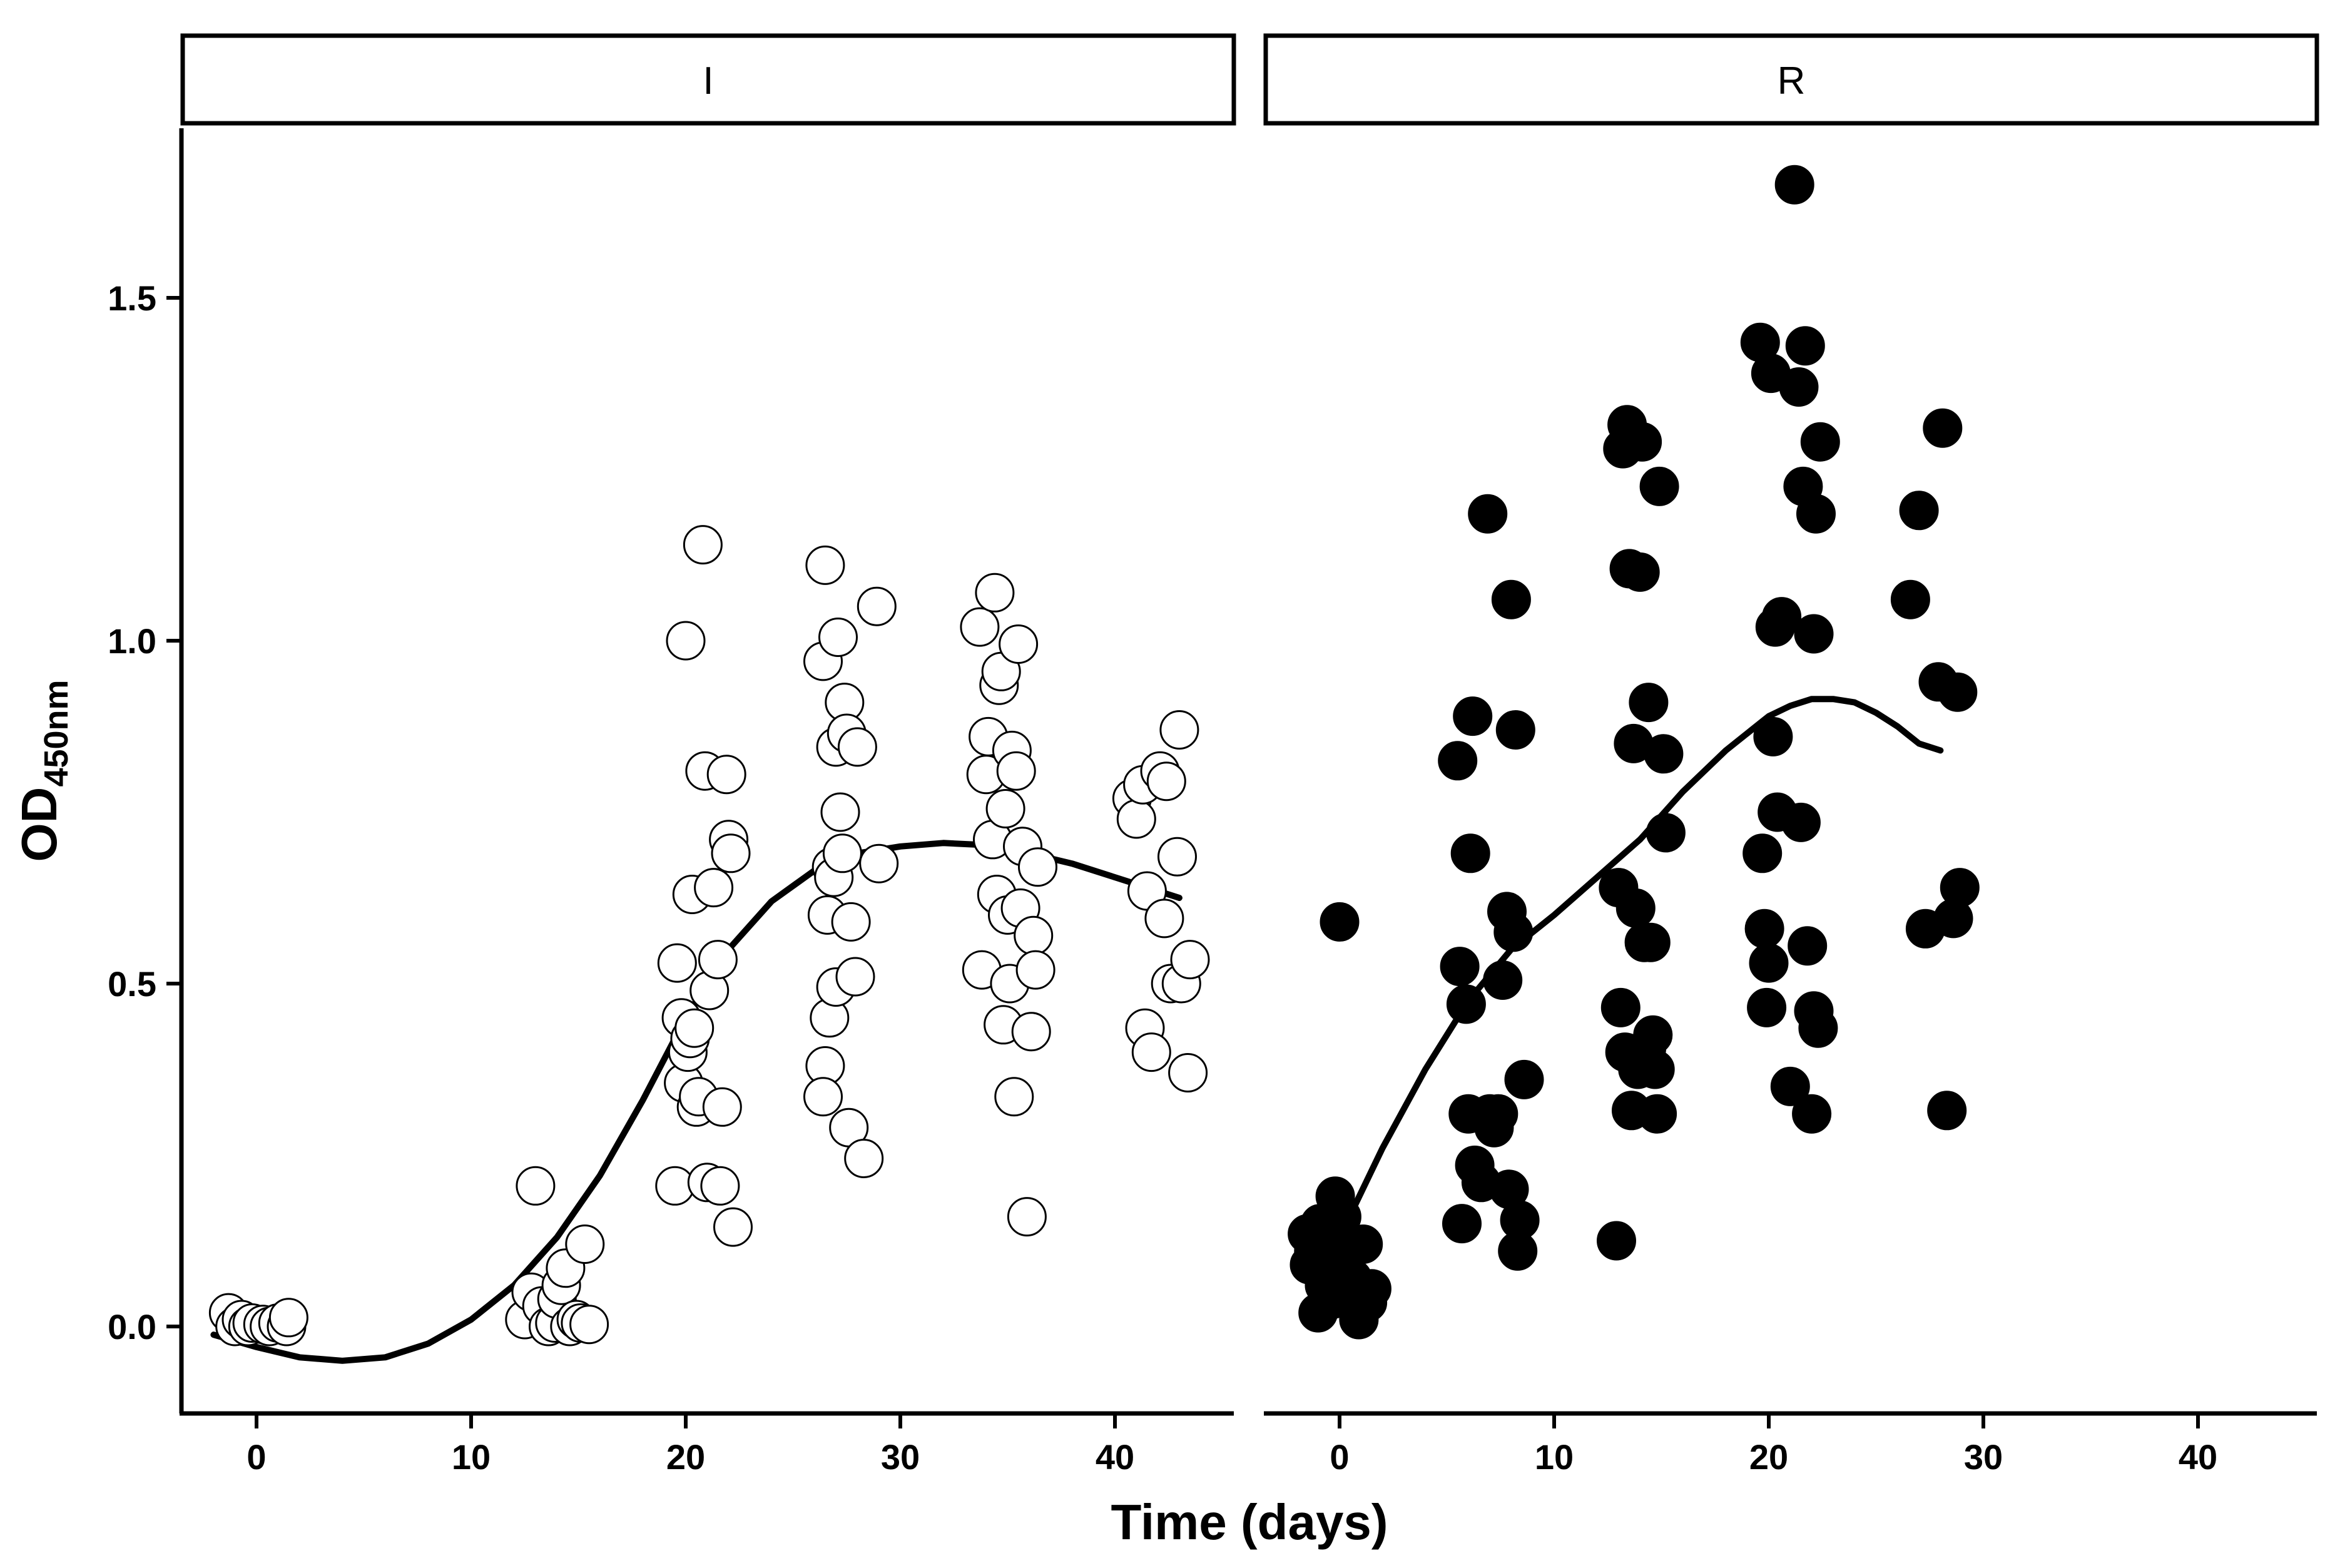 The height and width of the screenshot is (1568, 2335). Describe the element at coordinates (256, 1457) in the screenshot. I see `x-tick-label: 0` at that location.